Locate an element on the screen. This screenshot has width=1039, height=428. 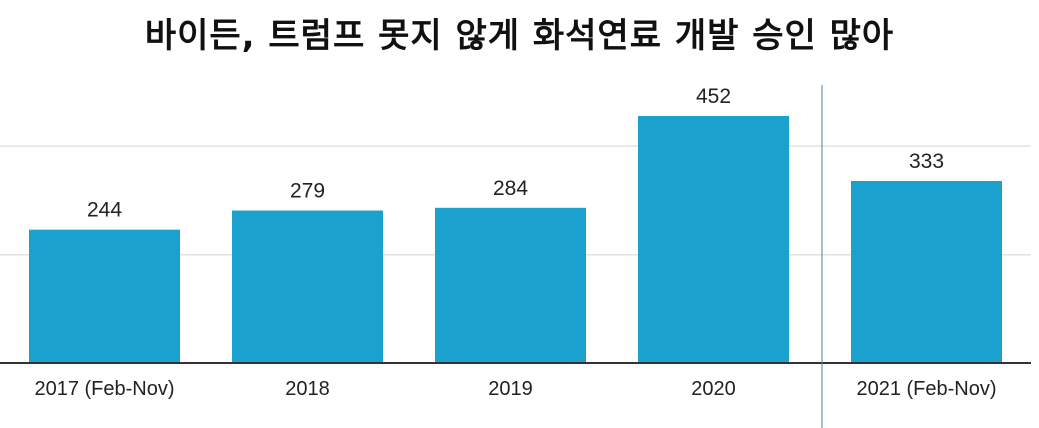
category-label: 2021 (Feb-Nov) is located at coordinates (926, 389).